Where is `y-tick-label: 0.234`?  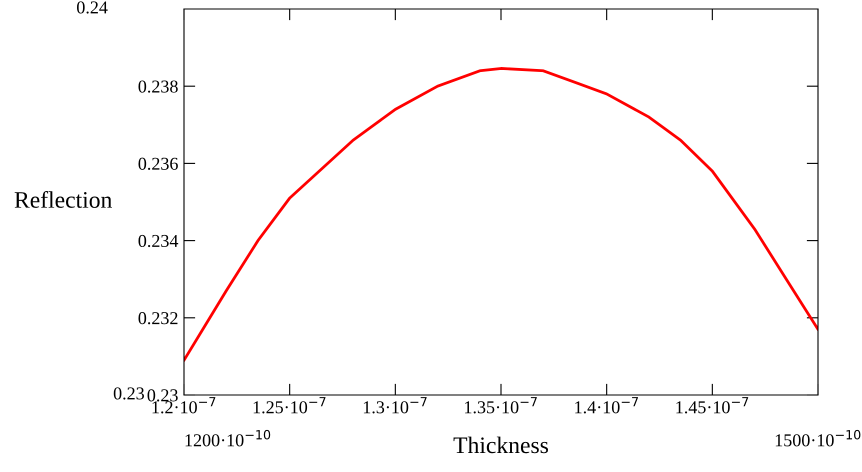
y-tick-label: 0.234 is located at coordinates (158, 241).